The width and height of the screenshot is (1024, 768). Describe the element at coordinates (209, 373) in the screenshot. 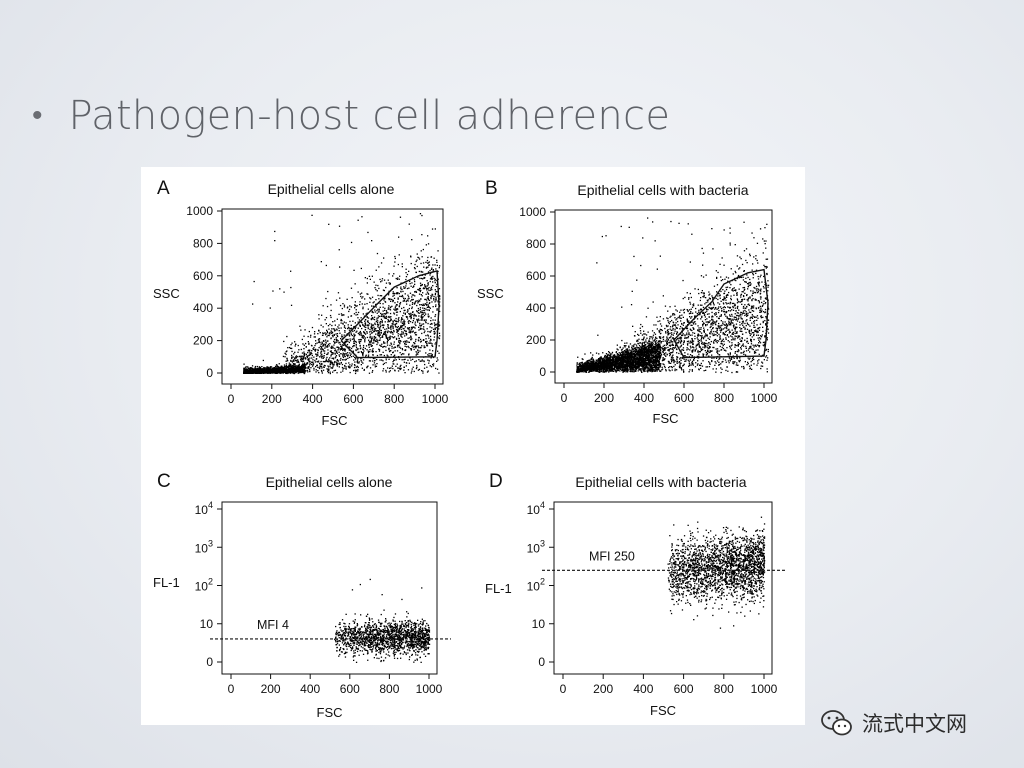

I see `y-tick-label: 0` at that location.